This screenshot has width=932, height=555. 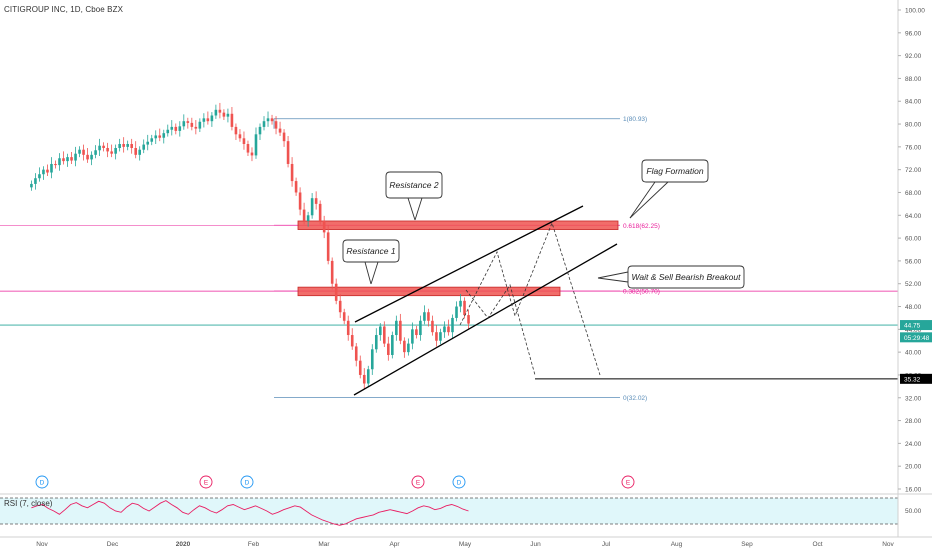 I want to click on price-label: 05:29:48, so click(x=917, y=338).